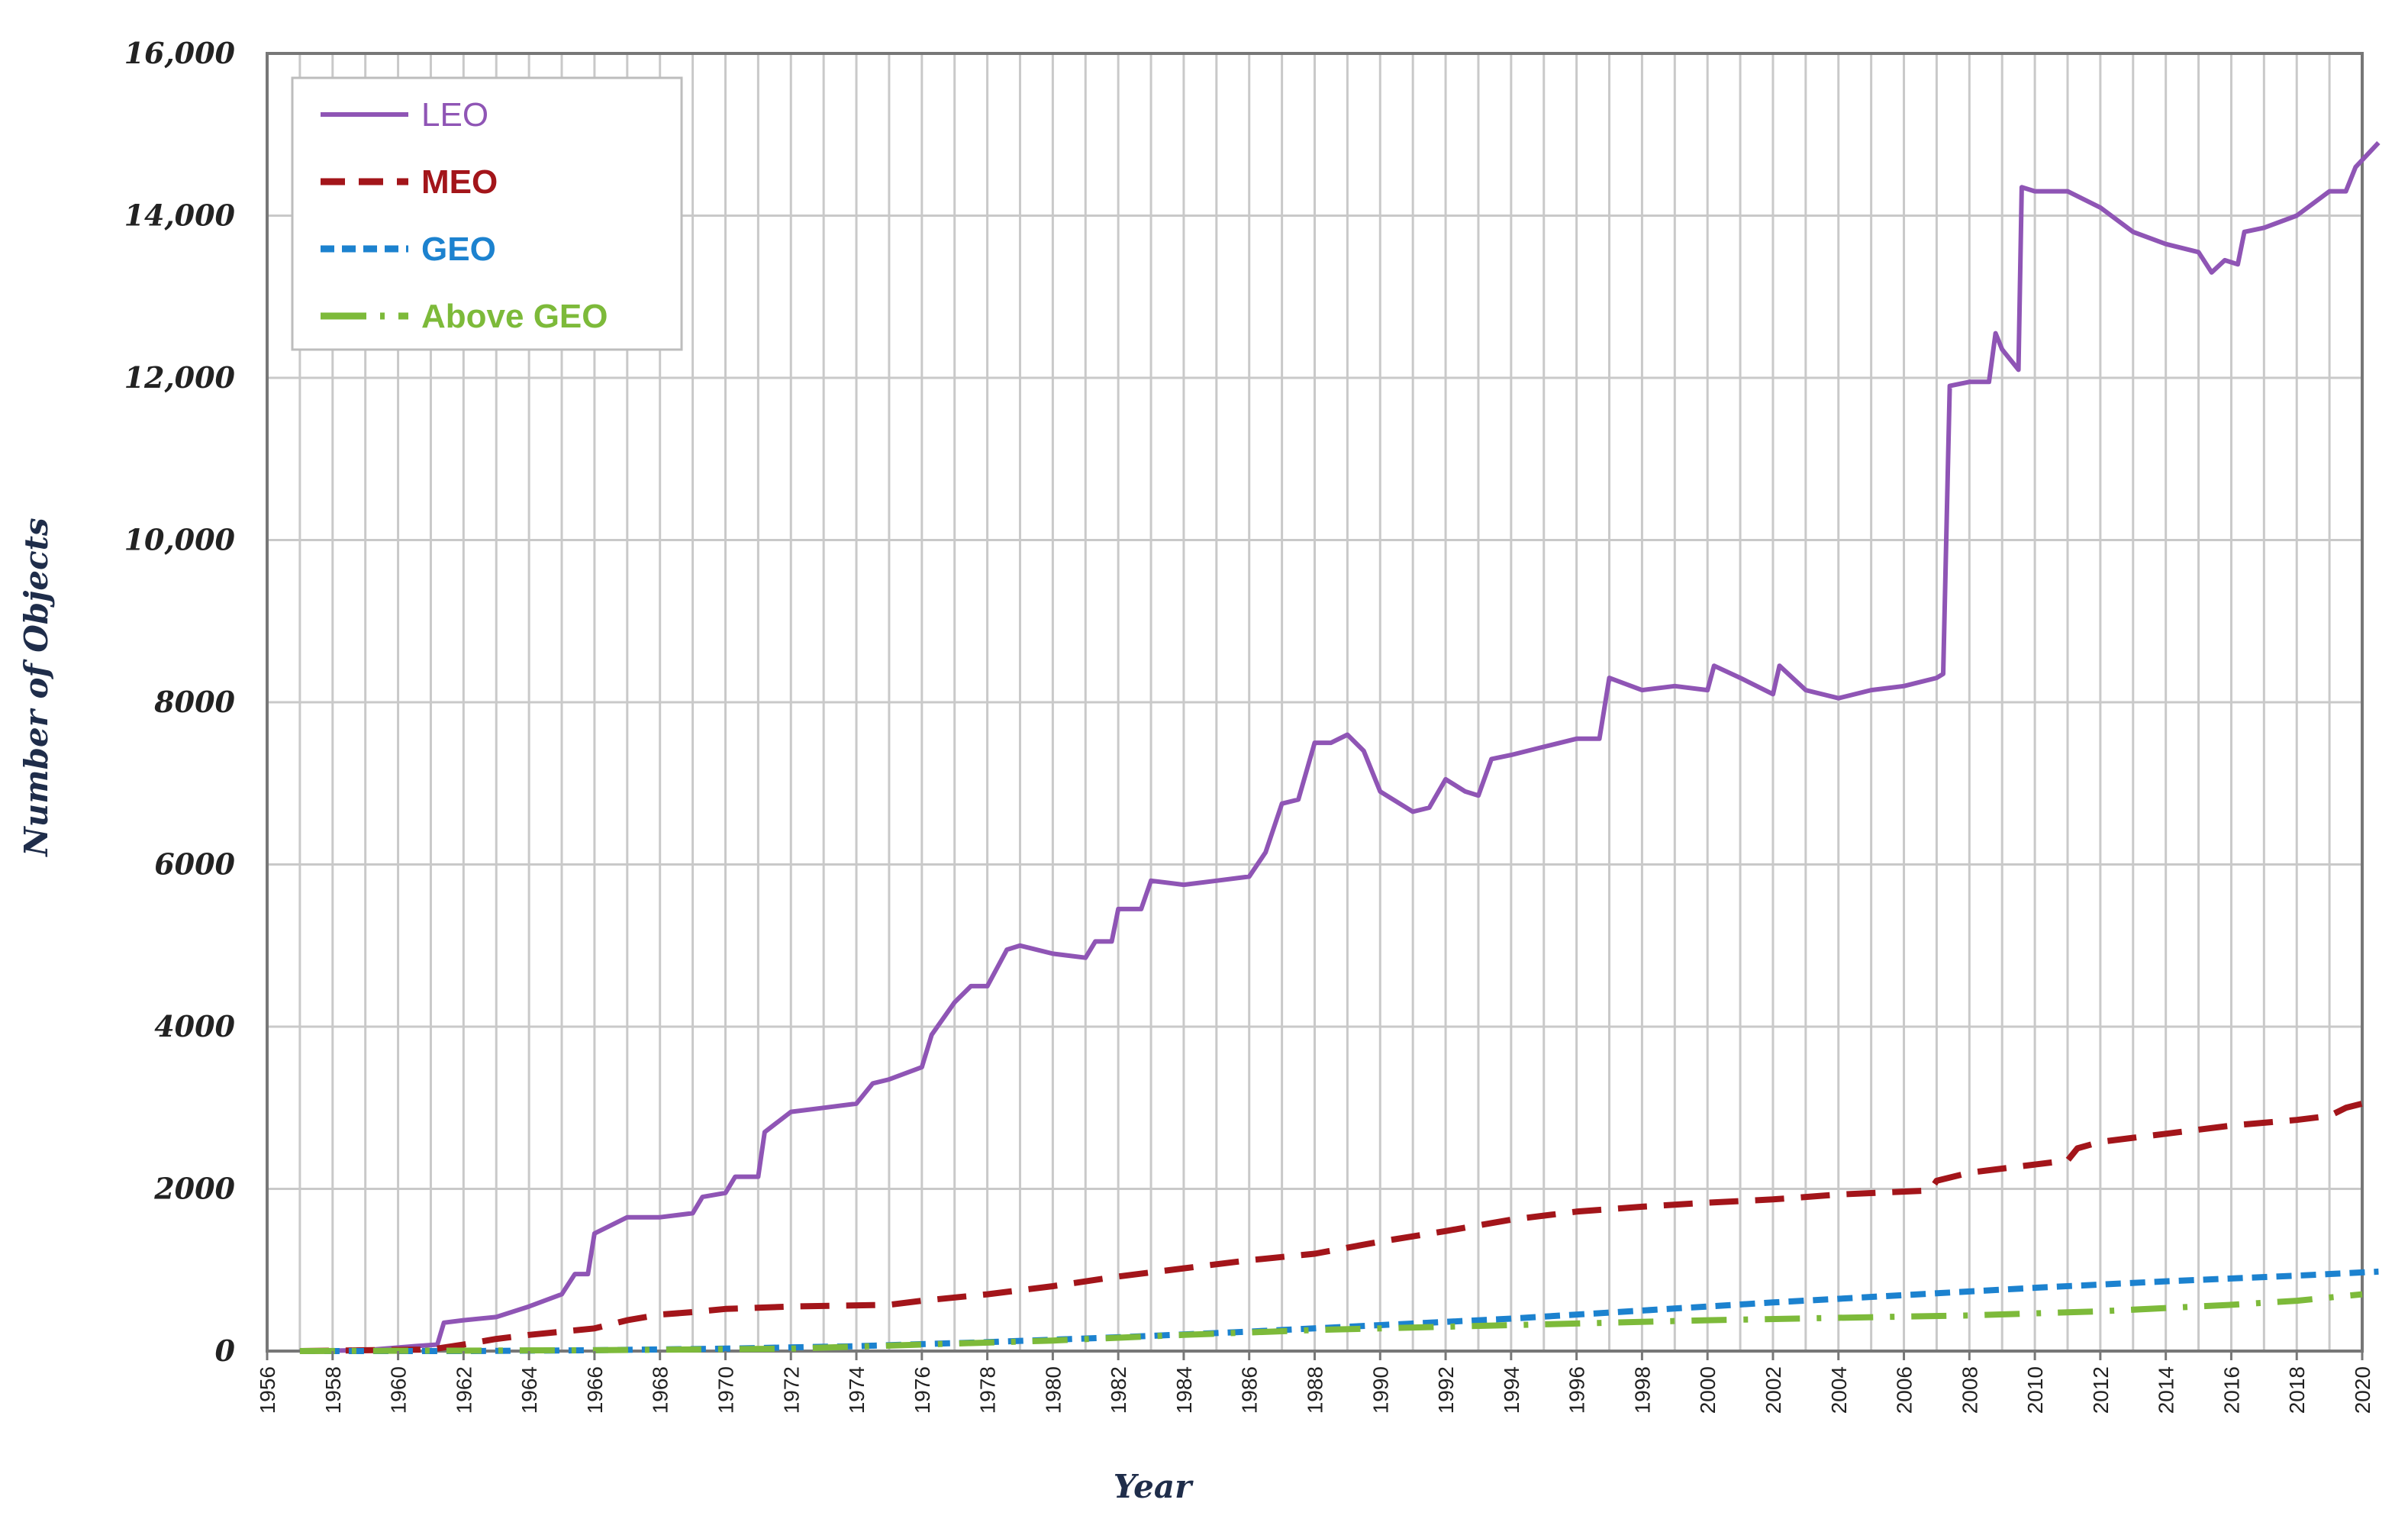 The height and width of the screenshot is (1519, 2408). What do you see at coordinates (194, 702) in the screenshot?
I see `y-tick-label: 8000` at bounding box center [194, 702].